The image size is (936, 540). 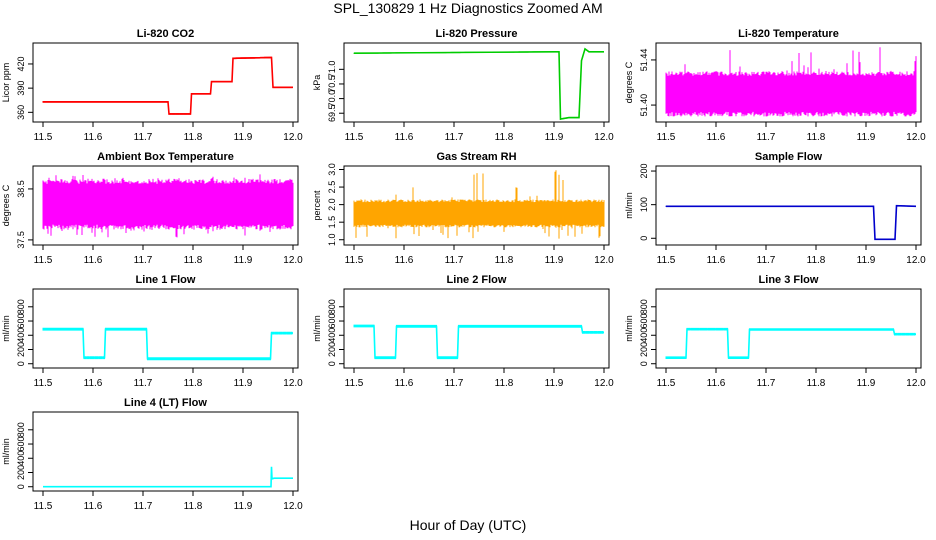 I want to click on y-tick-label: 100, so click(x=644, y=204).